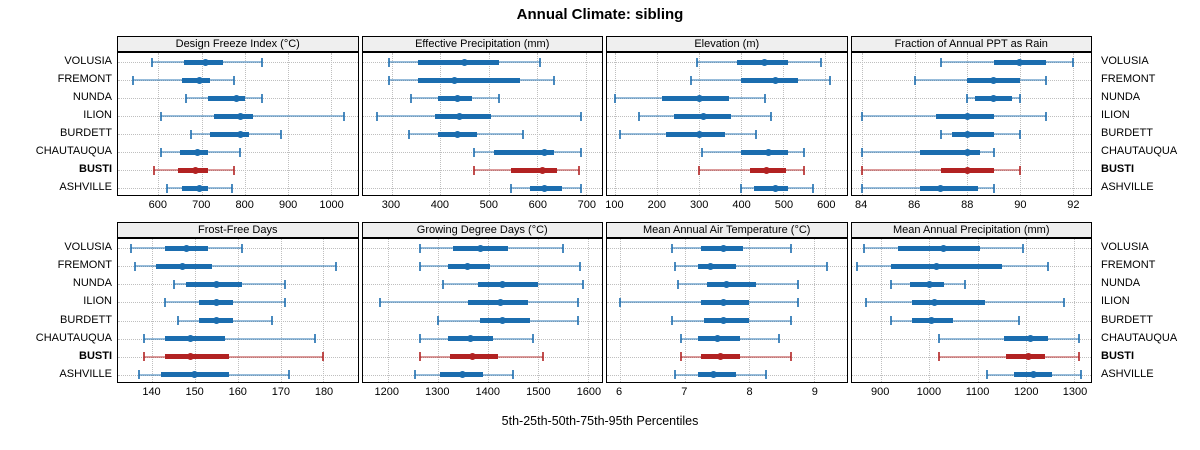 This screenshot has width=1200, height=450. Describe the element at coordinates (1139, 151) in the screenshot. I see `row-label-right-chautauqua: CHAUTAUQUA` at that location.